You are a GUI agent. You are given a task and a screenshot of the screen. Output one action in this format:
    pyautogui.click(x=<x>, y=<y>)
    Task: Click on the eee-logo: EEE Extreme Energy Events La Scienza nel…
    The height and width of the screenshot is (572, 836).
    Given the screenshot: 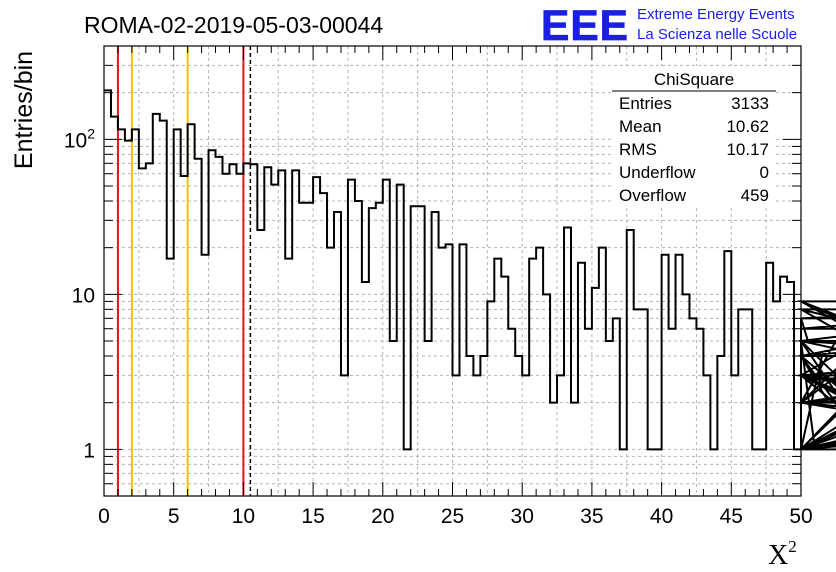 What is the action you would take?
    pyautogui.click(x=669, y=26)
    